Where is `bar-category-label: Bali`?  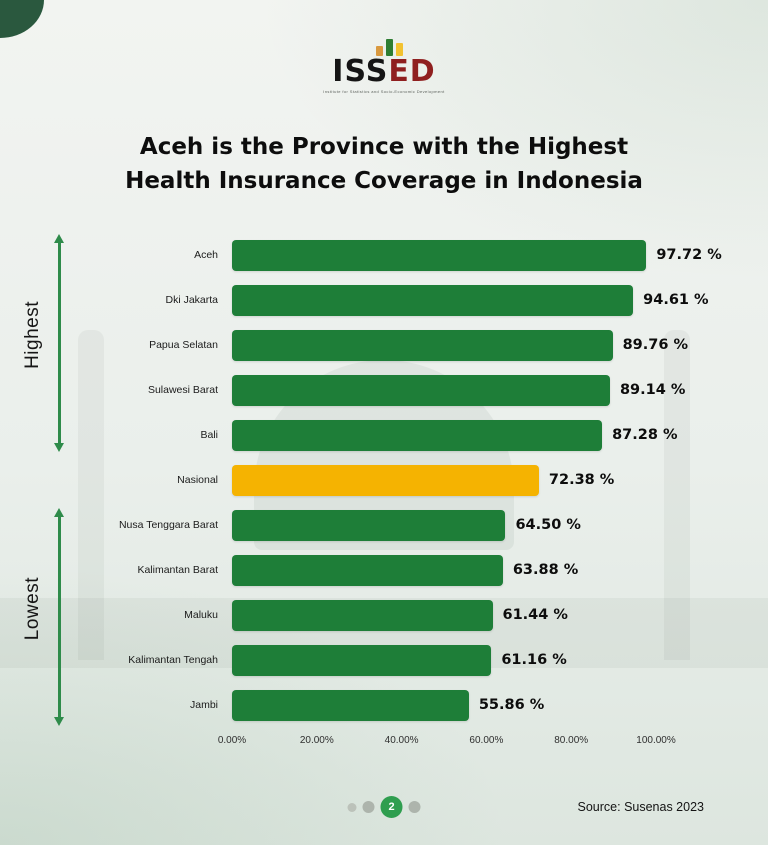 bar-category-label: Bali is located at coordinates (209, 435).